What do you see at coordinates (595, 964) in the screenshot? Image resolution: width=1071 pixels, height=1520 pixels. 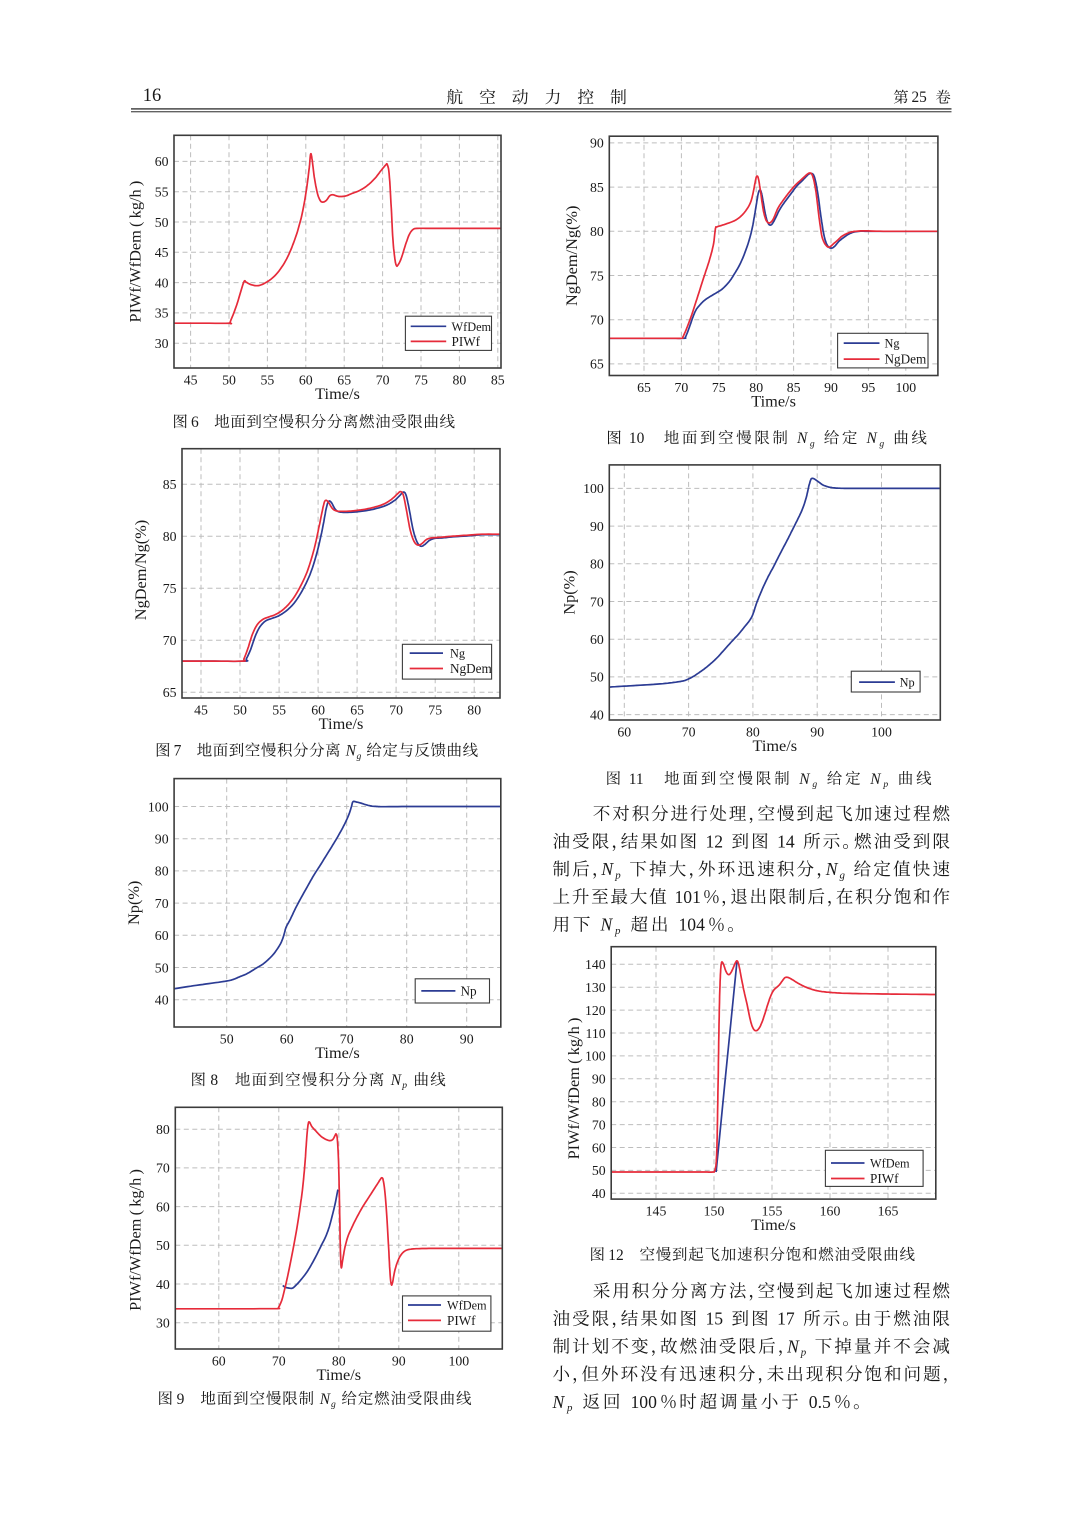 I see `svg-text: 140` at bounding box center [595, 964].